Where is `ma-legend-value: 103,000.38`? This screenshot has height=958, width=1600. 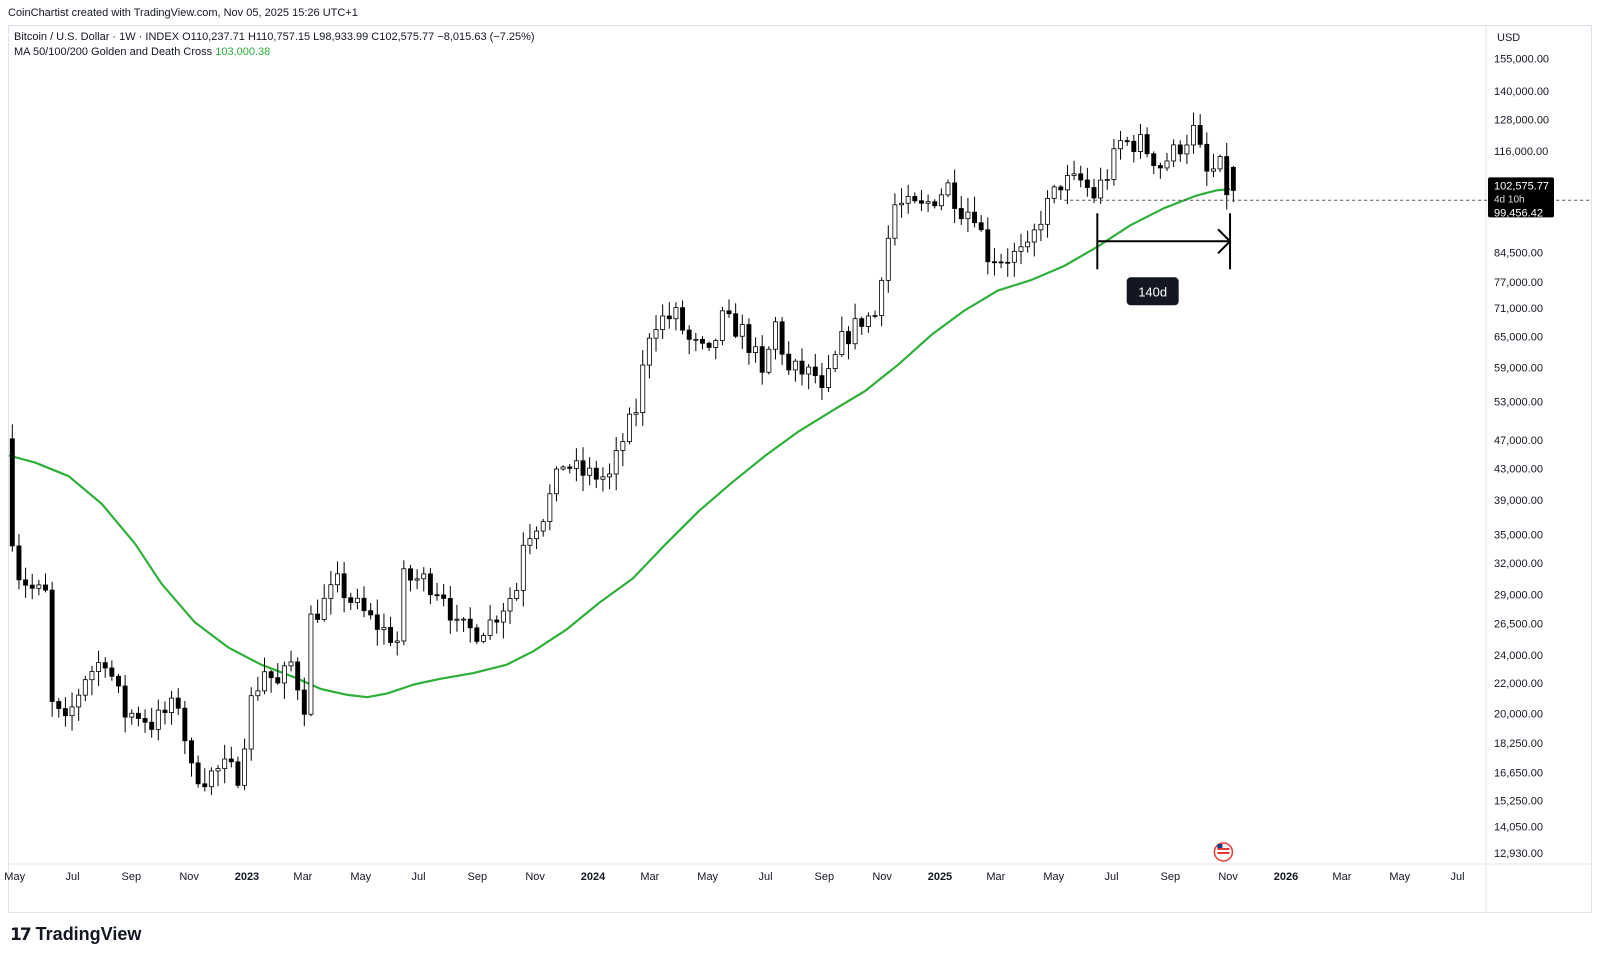 ma-legend-value: 103,000.38 is located at coordinates (243, 52).